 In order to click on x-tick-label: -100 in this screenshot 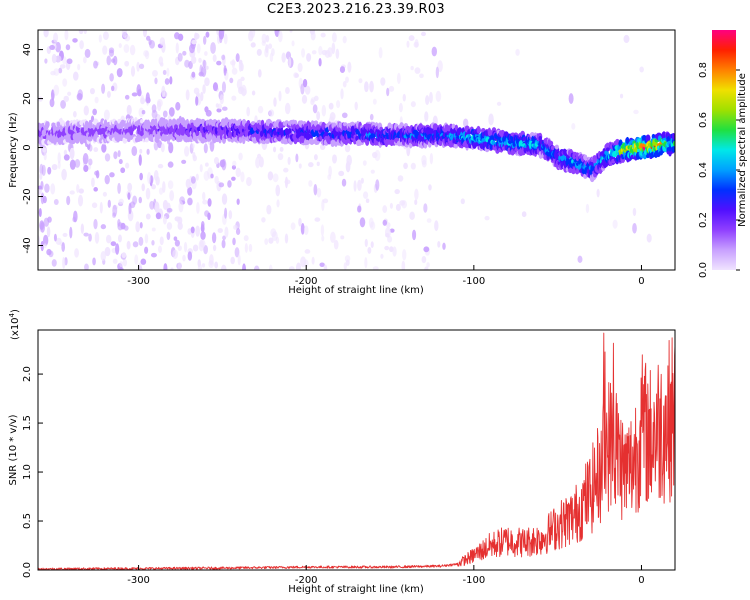, I will do `click(473, 281)`.